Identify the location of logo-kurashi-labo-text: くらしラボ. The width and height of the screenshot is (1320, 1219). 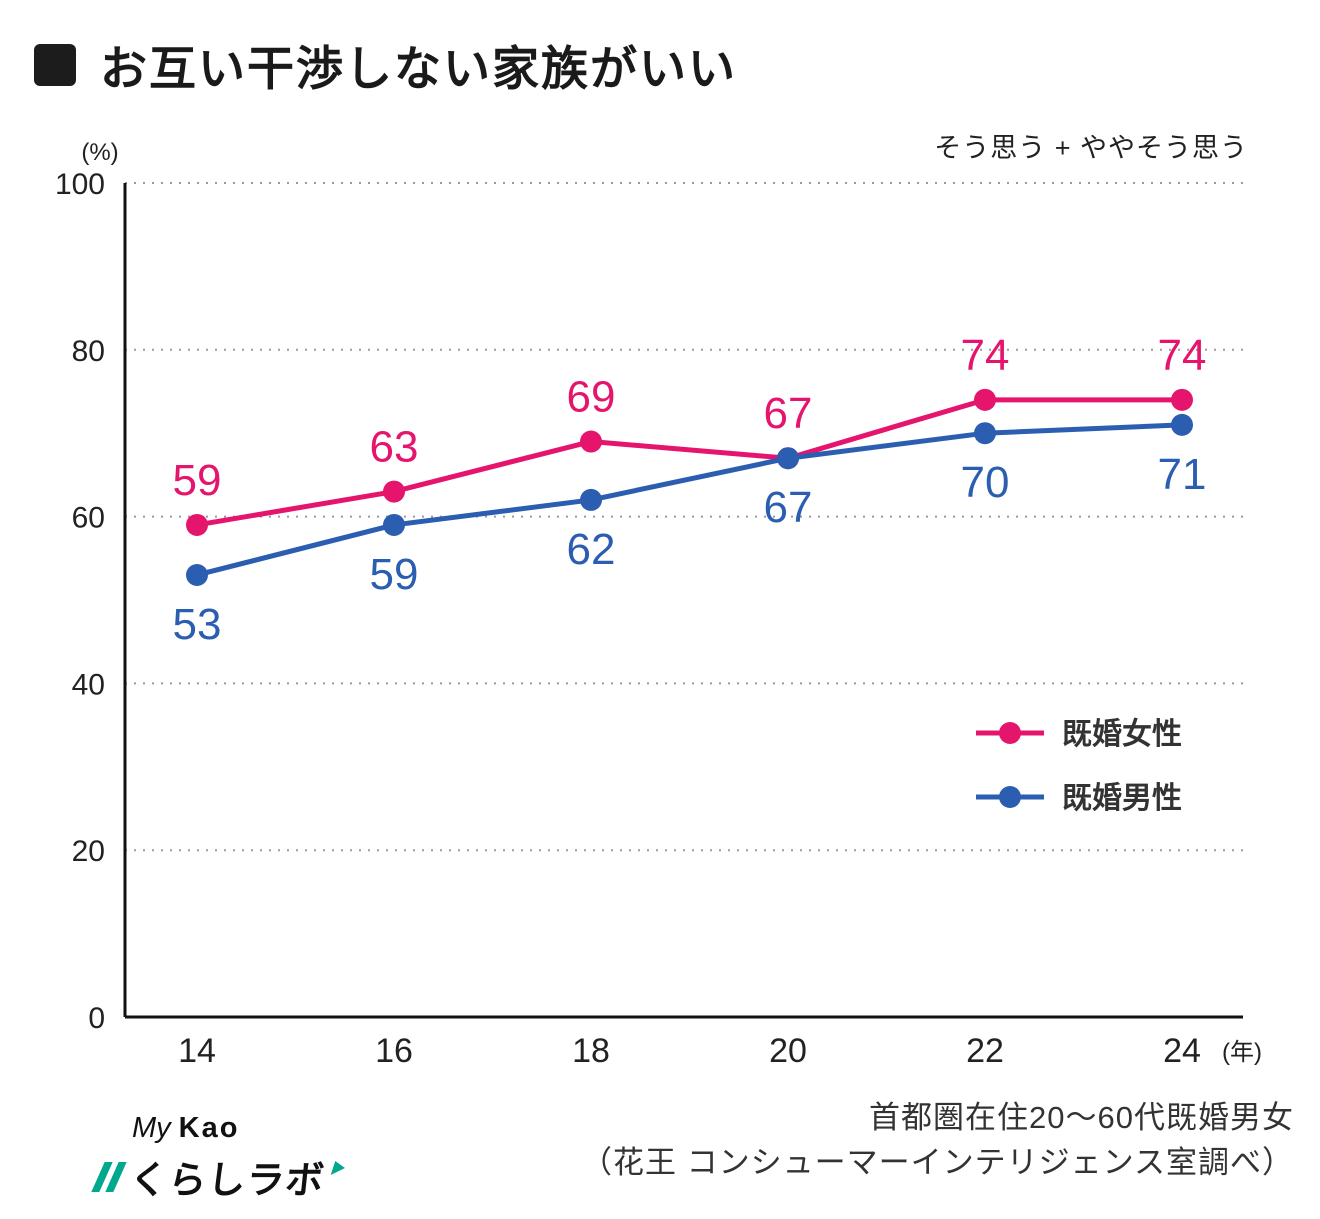
(227, 1181).